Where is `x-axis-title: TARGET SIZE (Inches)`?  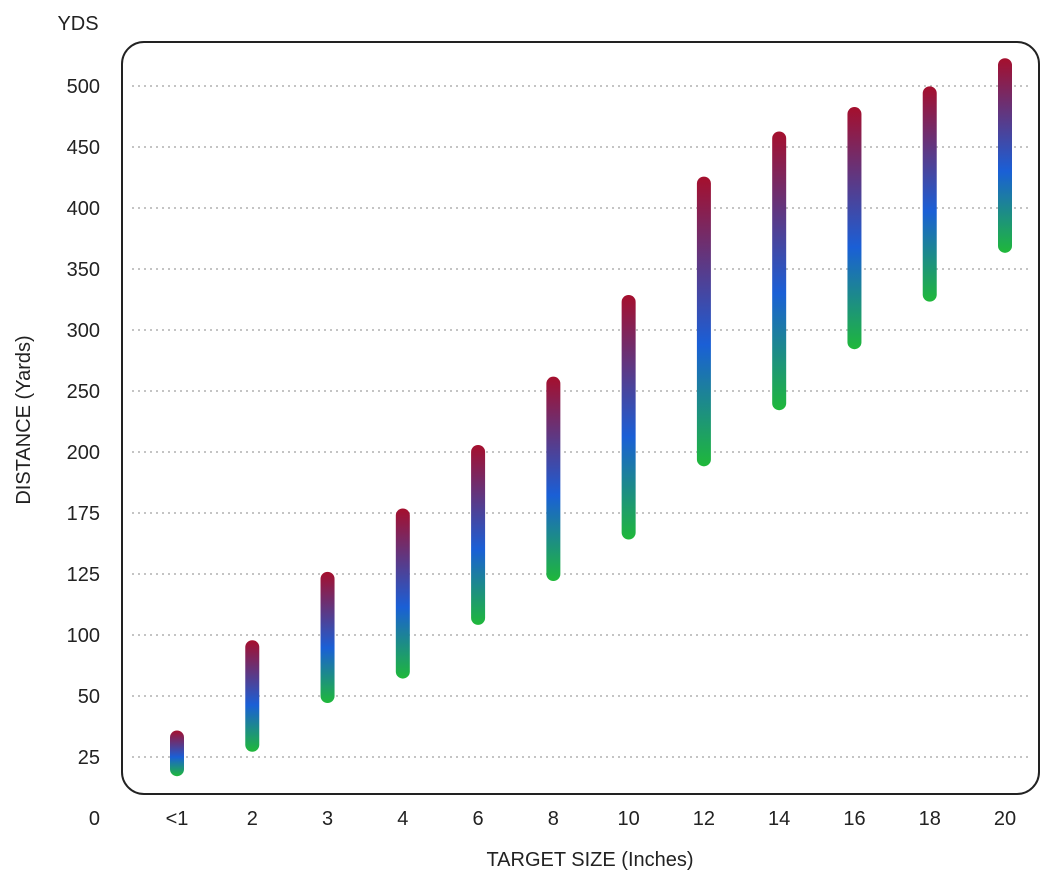 x-axis-title: TARGET SIZE (Inches) is located at coordinates (589, 860).